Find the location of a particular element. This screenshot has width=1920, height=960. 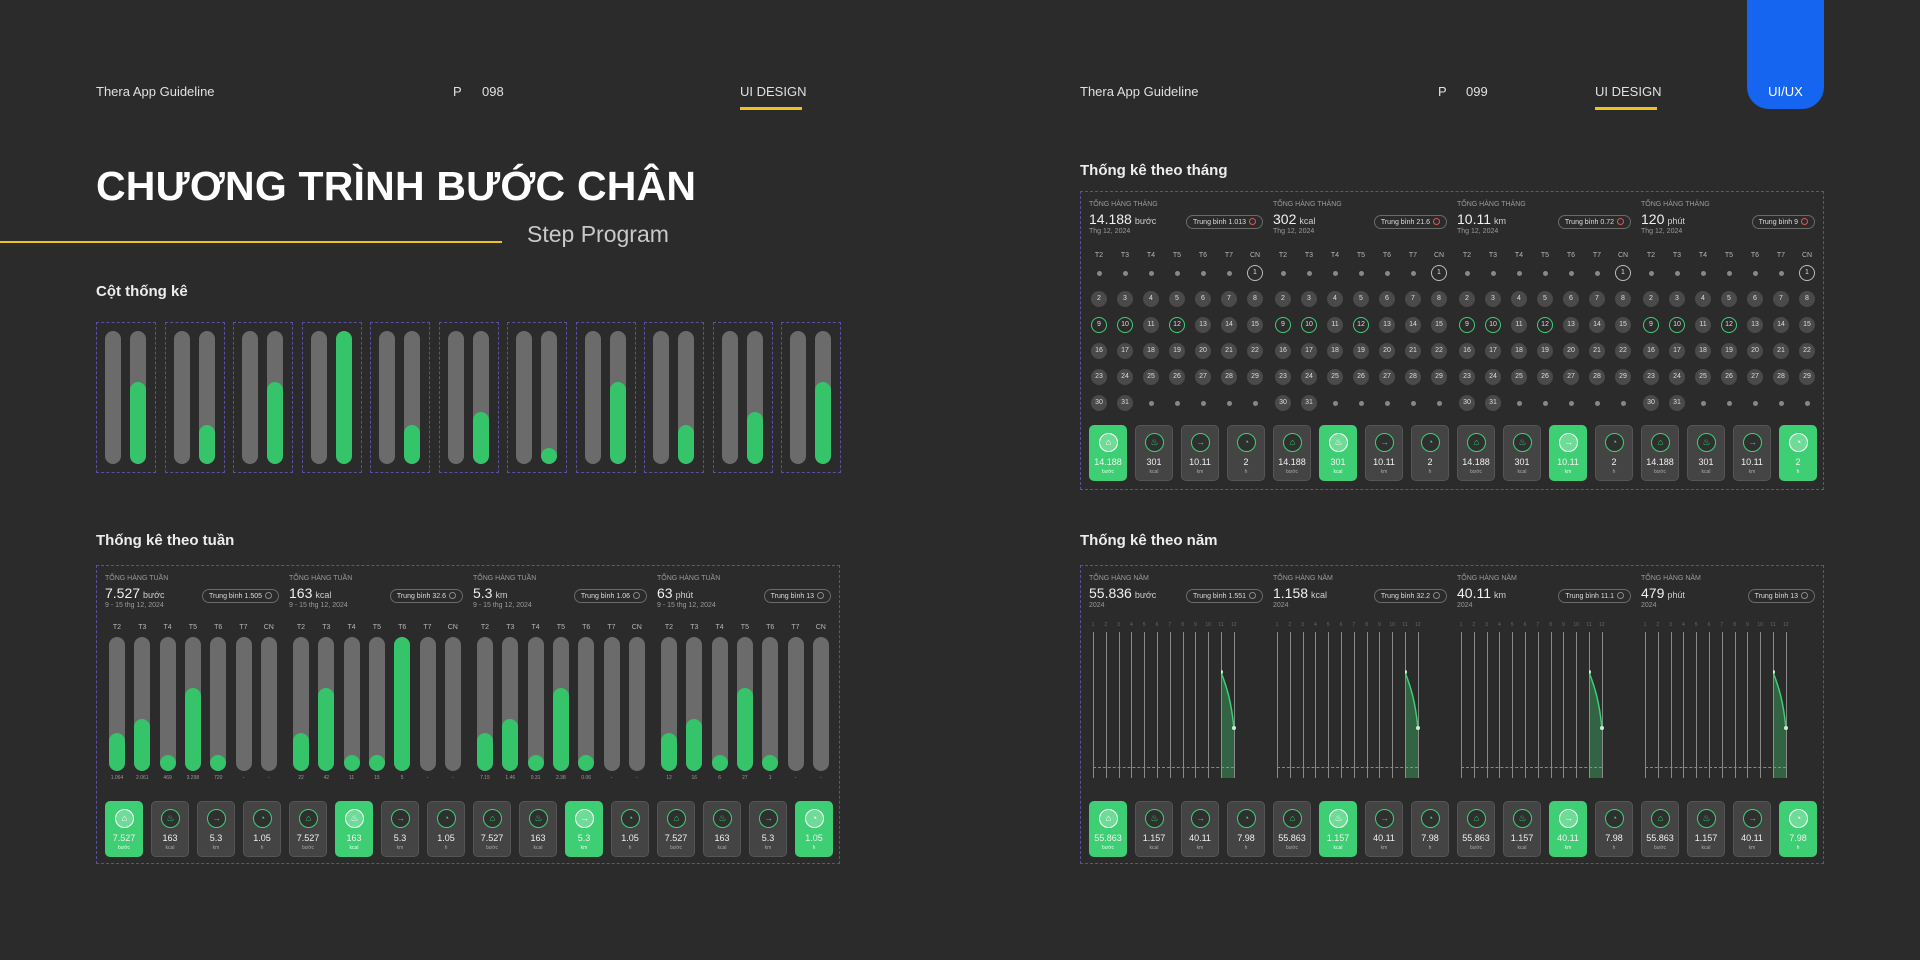

average-pill: Trung bình 1.505 is located at coordinates (240, 596).